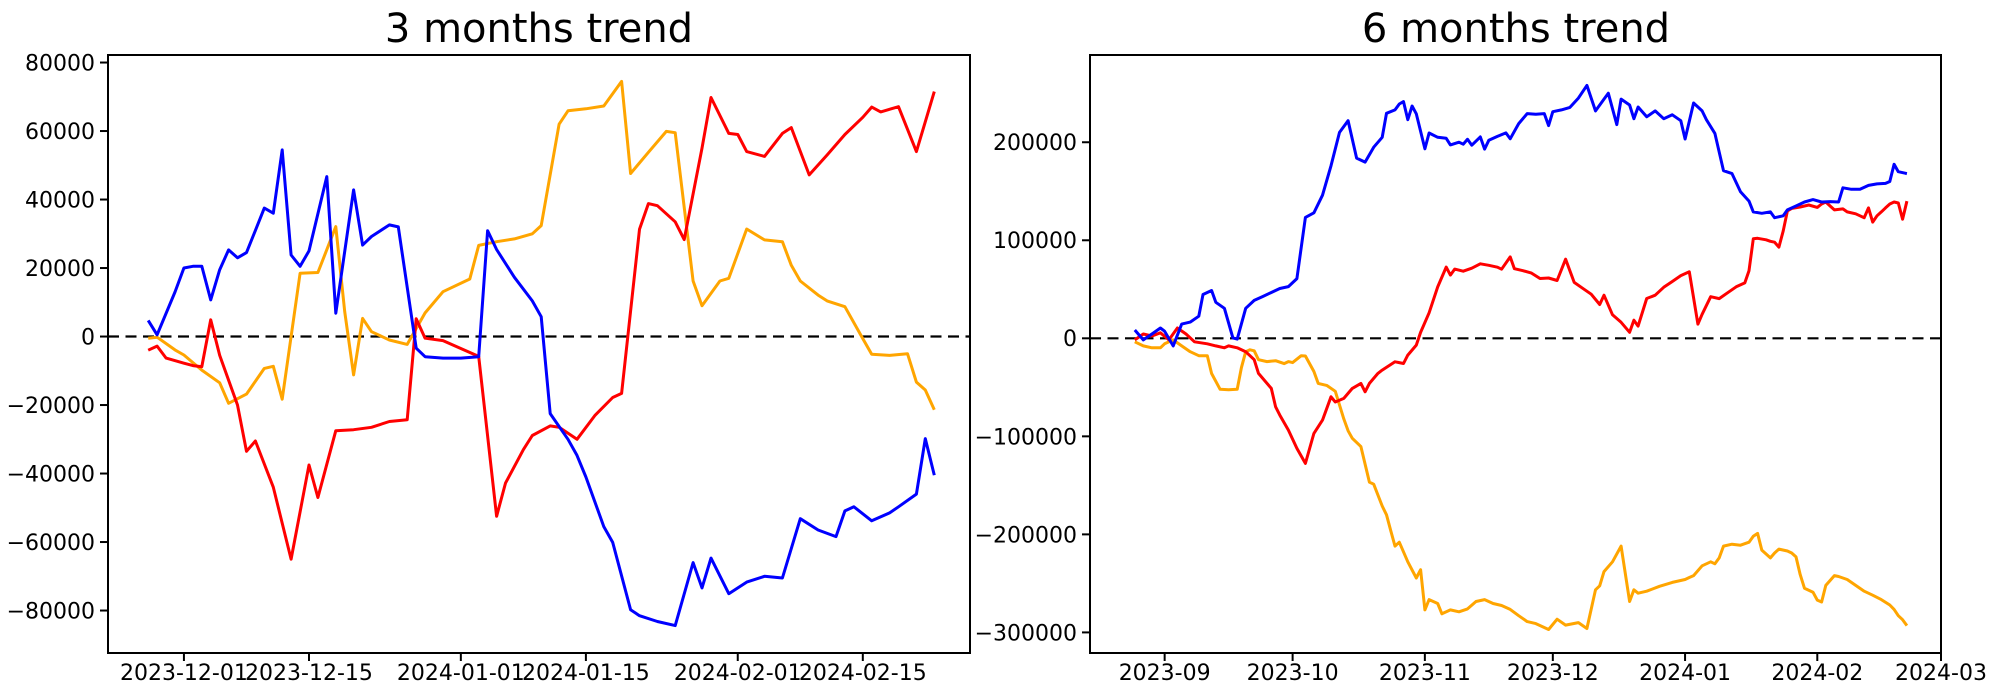  I want to click on y-axis-tick-label: 20000, so click(60, 269).